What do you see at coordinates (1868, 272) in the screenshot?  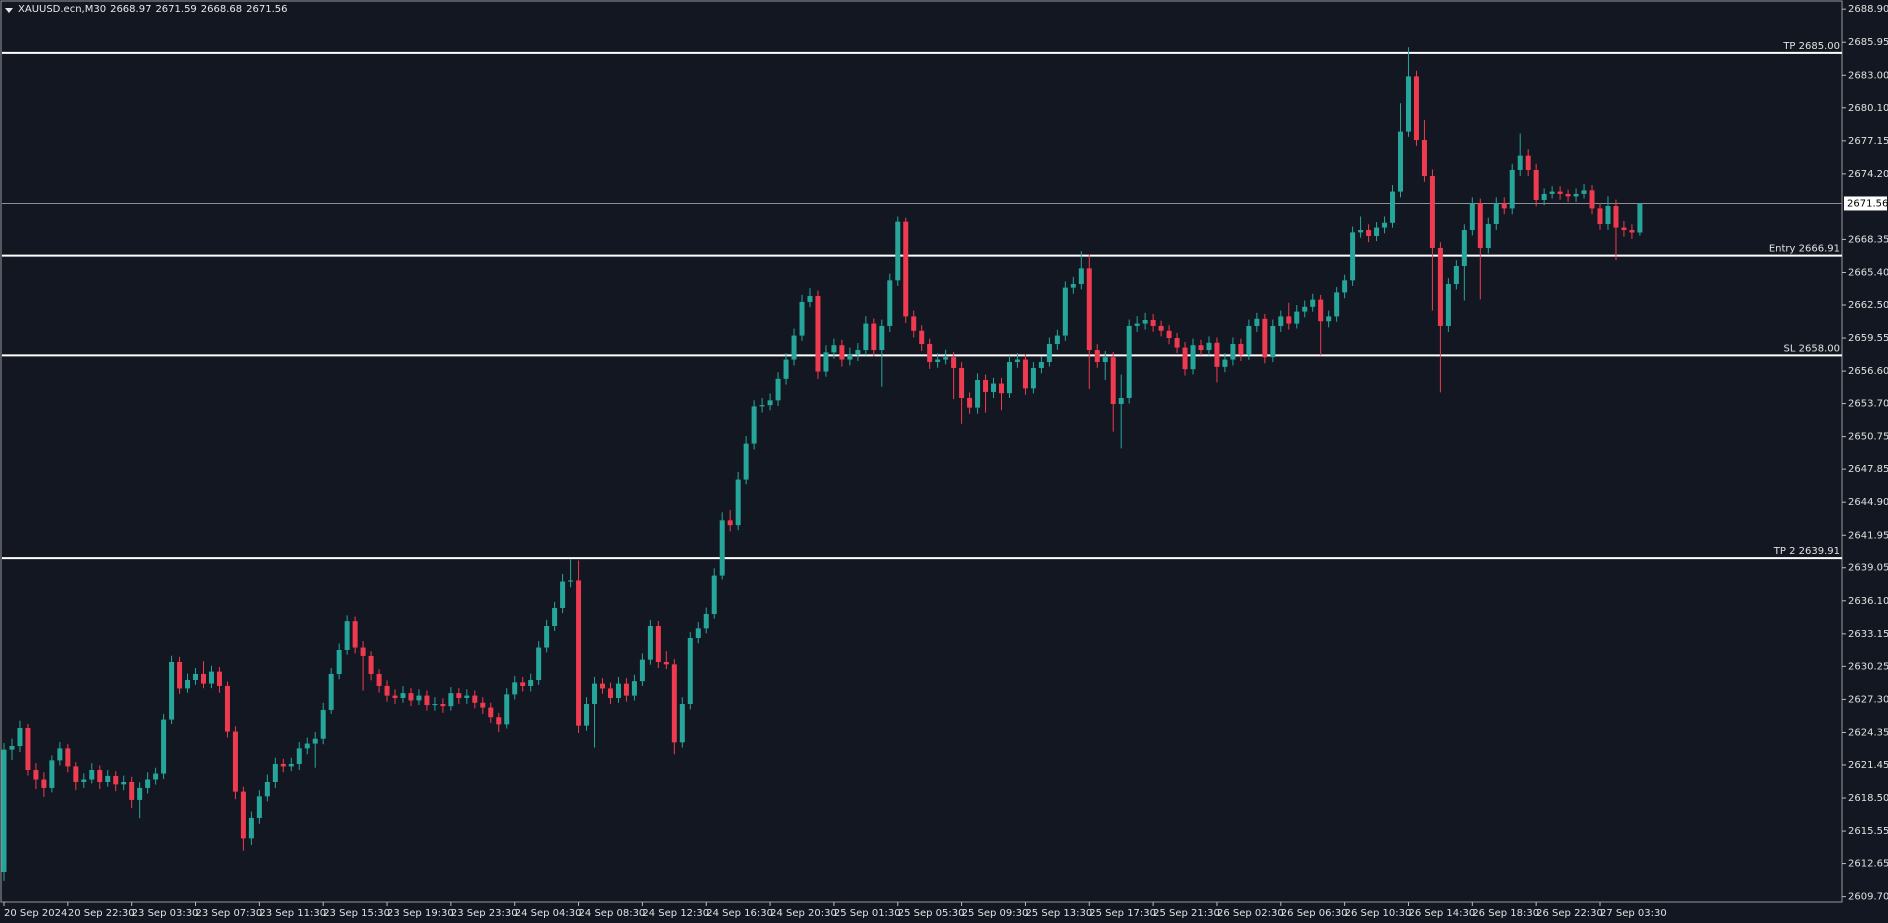 I see `y-tick-label: 2665.40` at bounding box center [1868, 272].